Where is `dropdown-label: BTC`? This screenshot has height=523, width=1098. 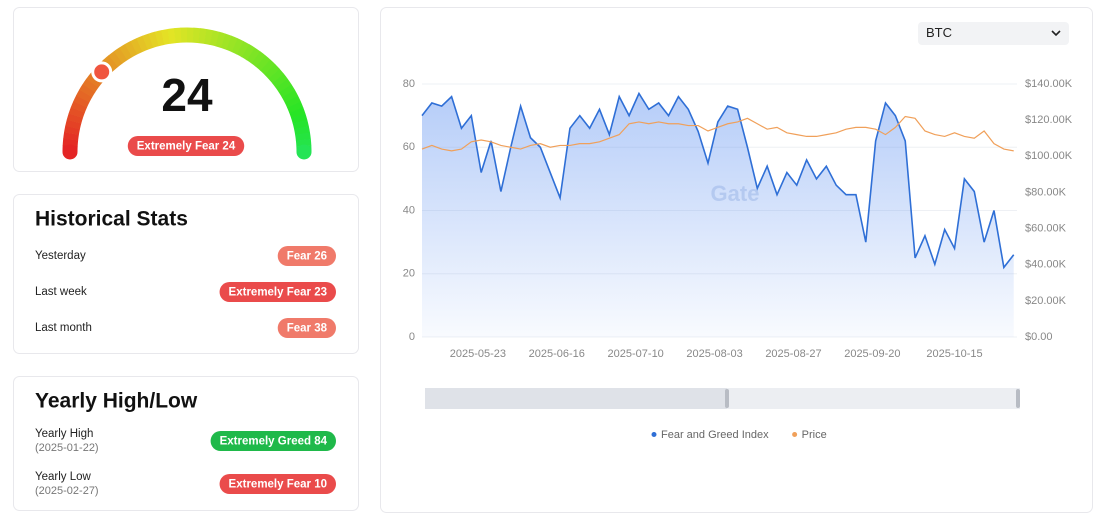 dropdown-label: BTC is located at coordinates (939, 32).